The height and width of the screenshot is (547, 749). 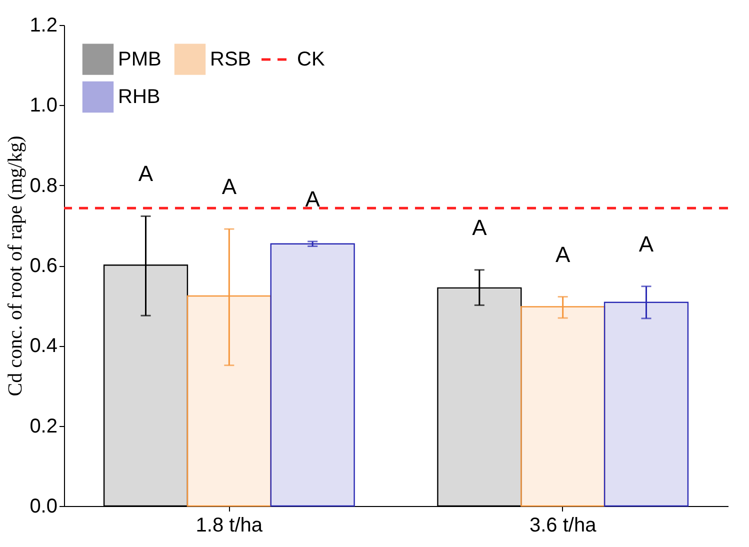 I want to click on y-tick-label: 1.2, so click(x=44, y=25).